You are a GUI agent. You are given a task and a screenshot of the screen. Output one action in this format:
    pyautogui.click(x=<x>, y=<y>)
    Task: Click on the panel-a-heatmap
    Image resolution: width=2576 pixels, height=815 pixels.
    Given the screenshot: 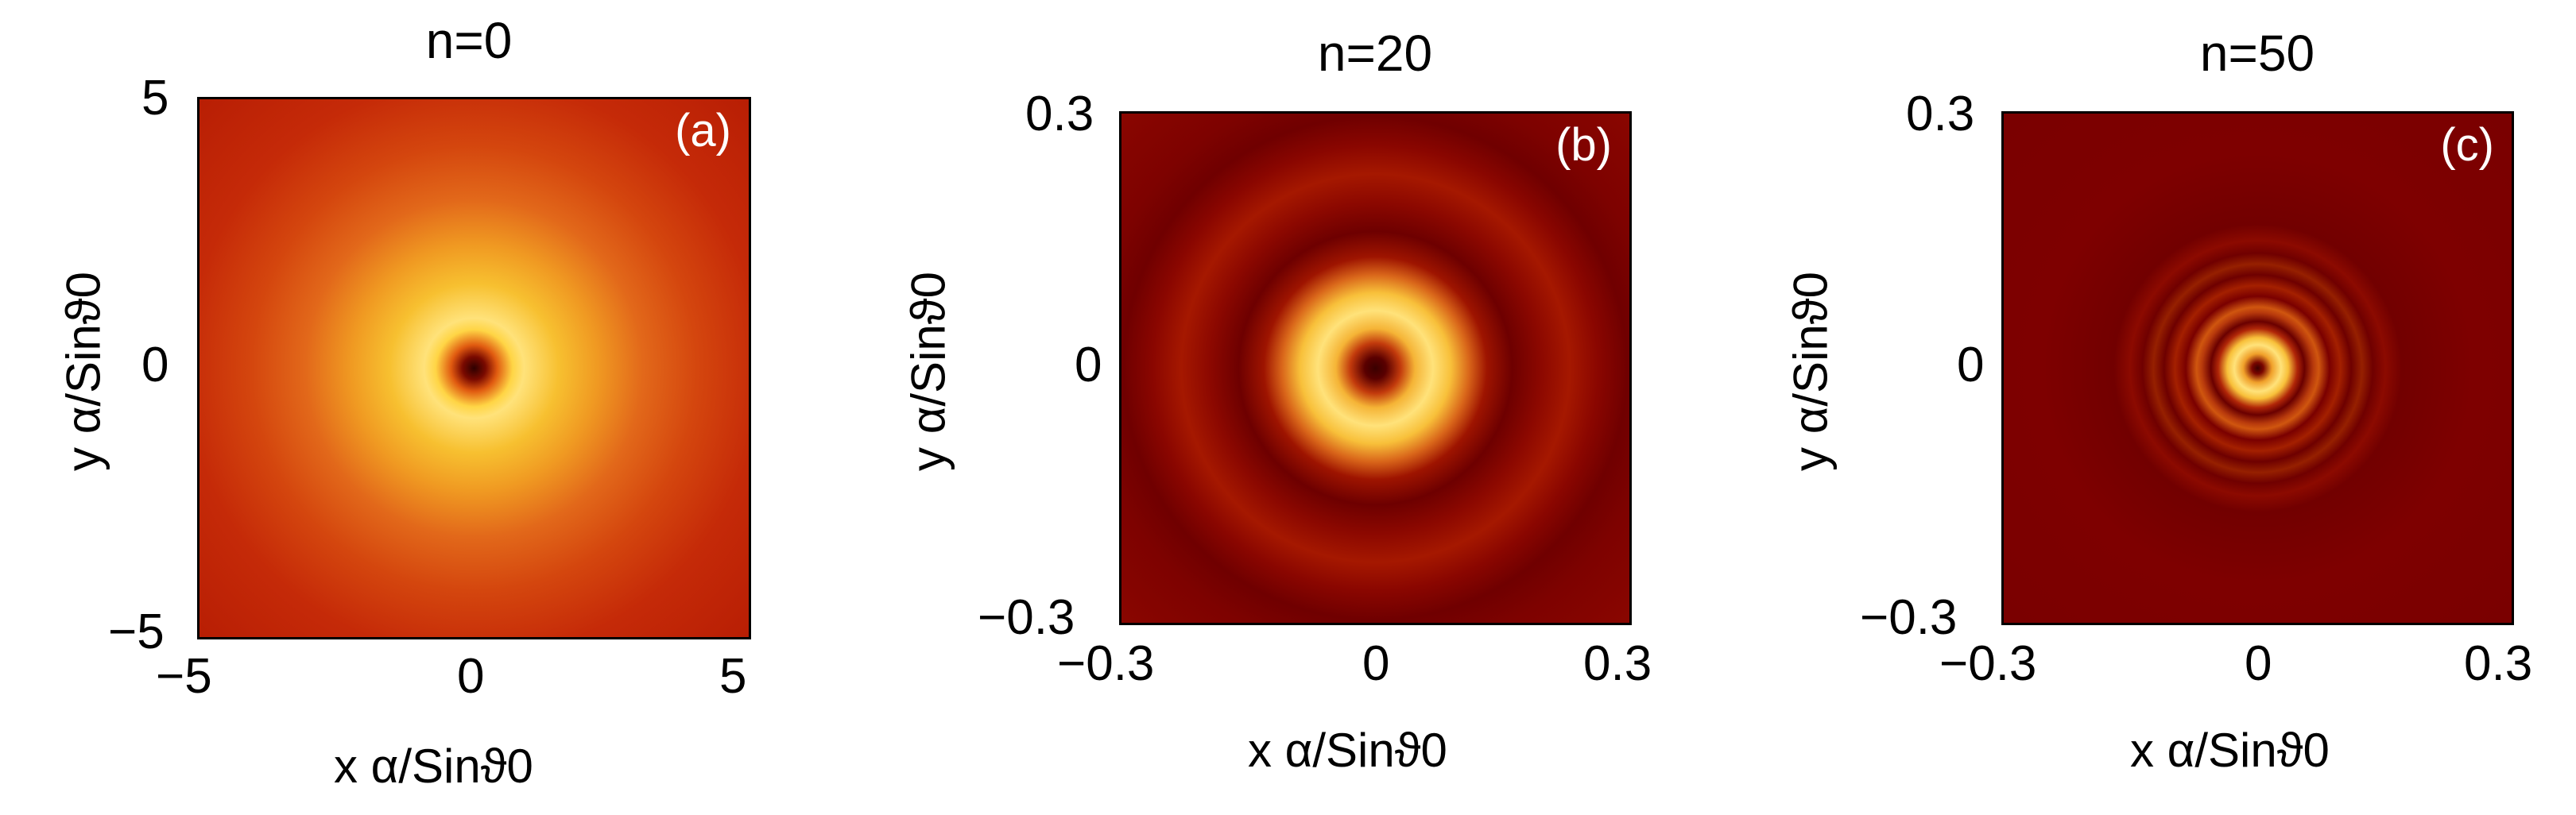 What is the action you would take?
    pyautogui.click(x=474, y=368)
    